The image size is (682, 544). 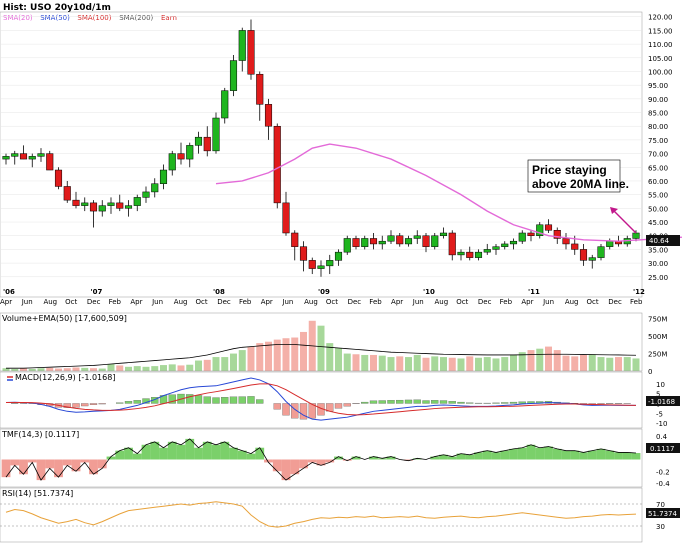 What do you see at coordinates (657, 355) in the screenshot?
I see `volume-tick-label: 250M` at bounding box center [657, 355].